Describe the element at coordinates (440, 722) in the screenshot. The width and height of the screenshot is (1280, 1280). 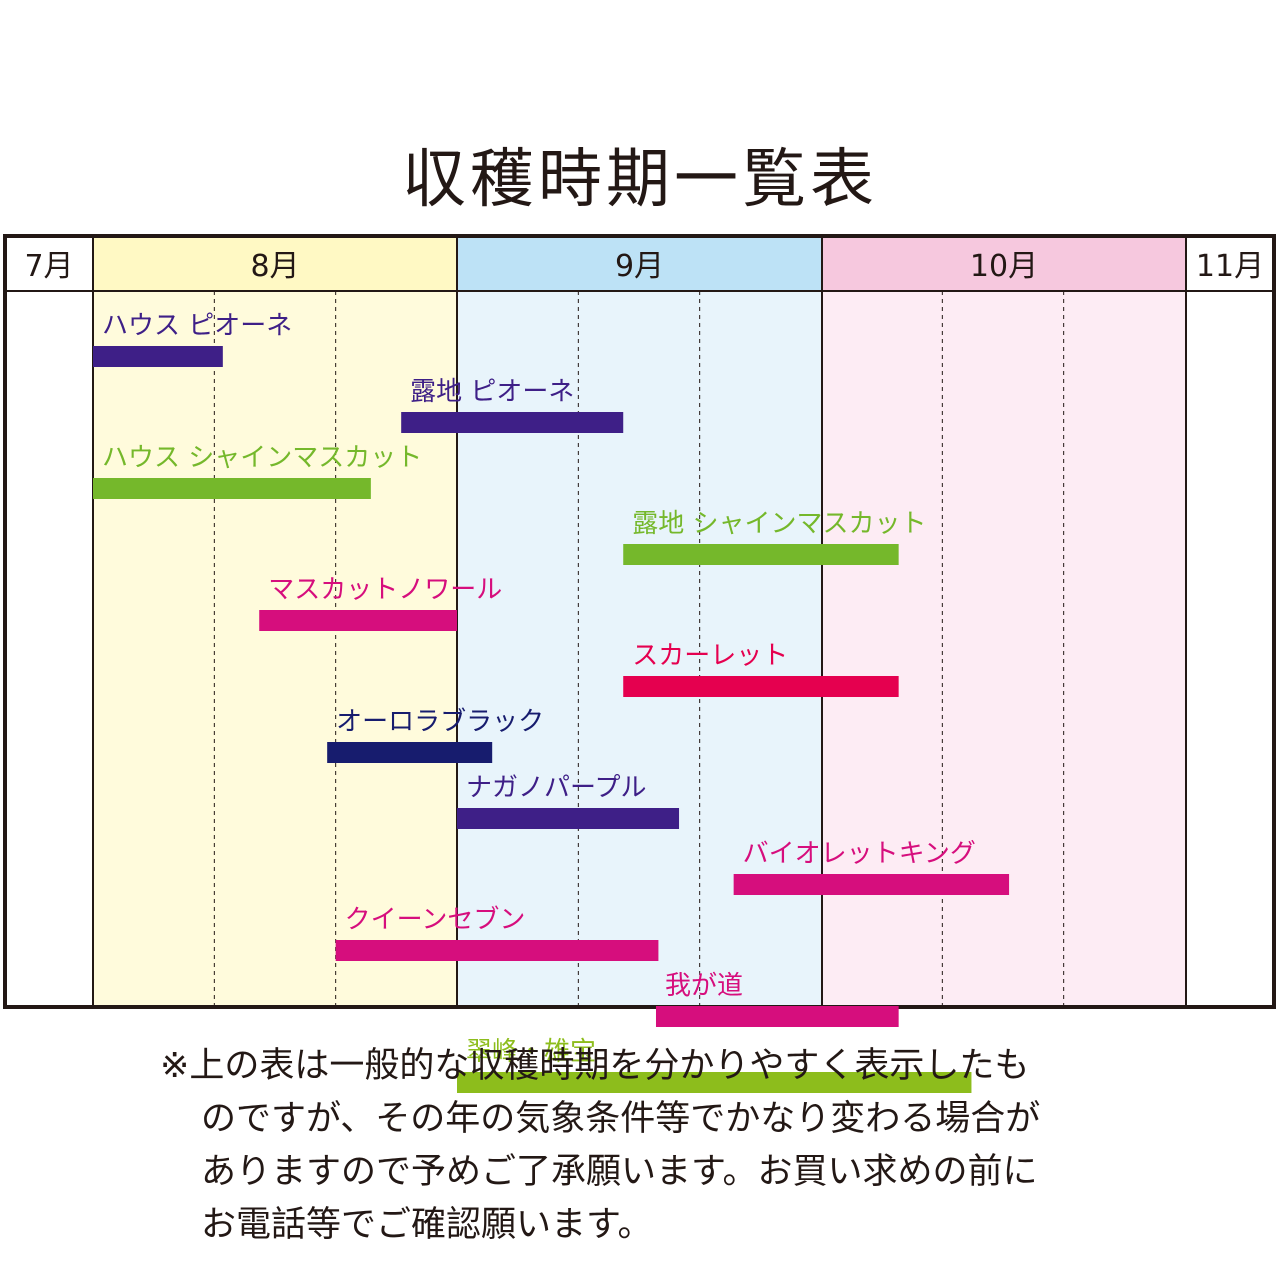
I see `series-label: オーロラブラック` at that location.